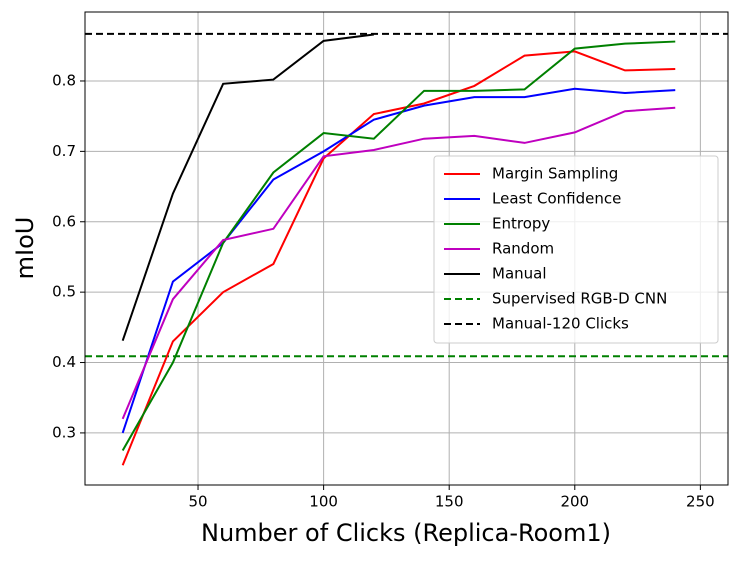 Image resolution: width=748 pixels, height=564 pixels. What do you see at coordinates (64, 151) in the screenshot?
I see `y-tick-label: 0.7` at bounding box center [64, 151].